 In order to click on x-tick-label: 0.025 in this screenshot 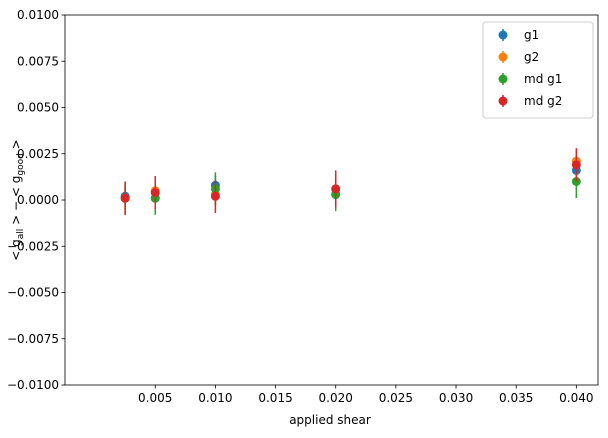, I will do `click(396, 398)`.